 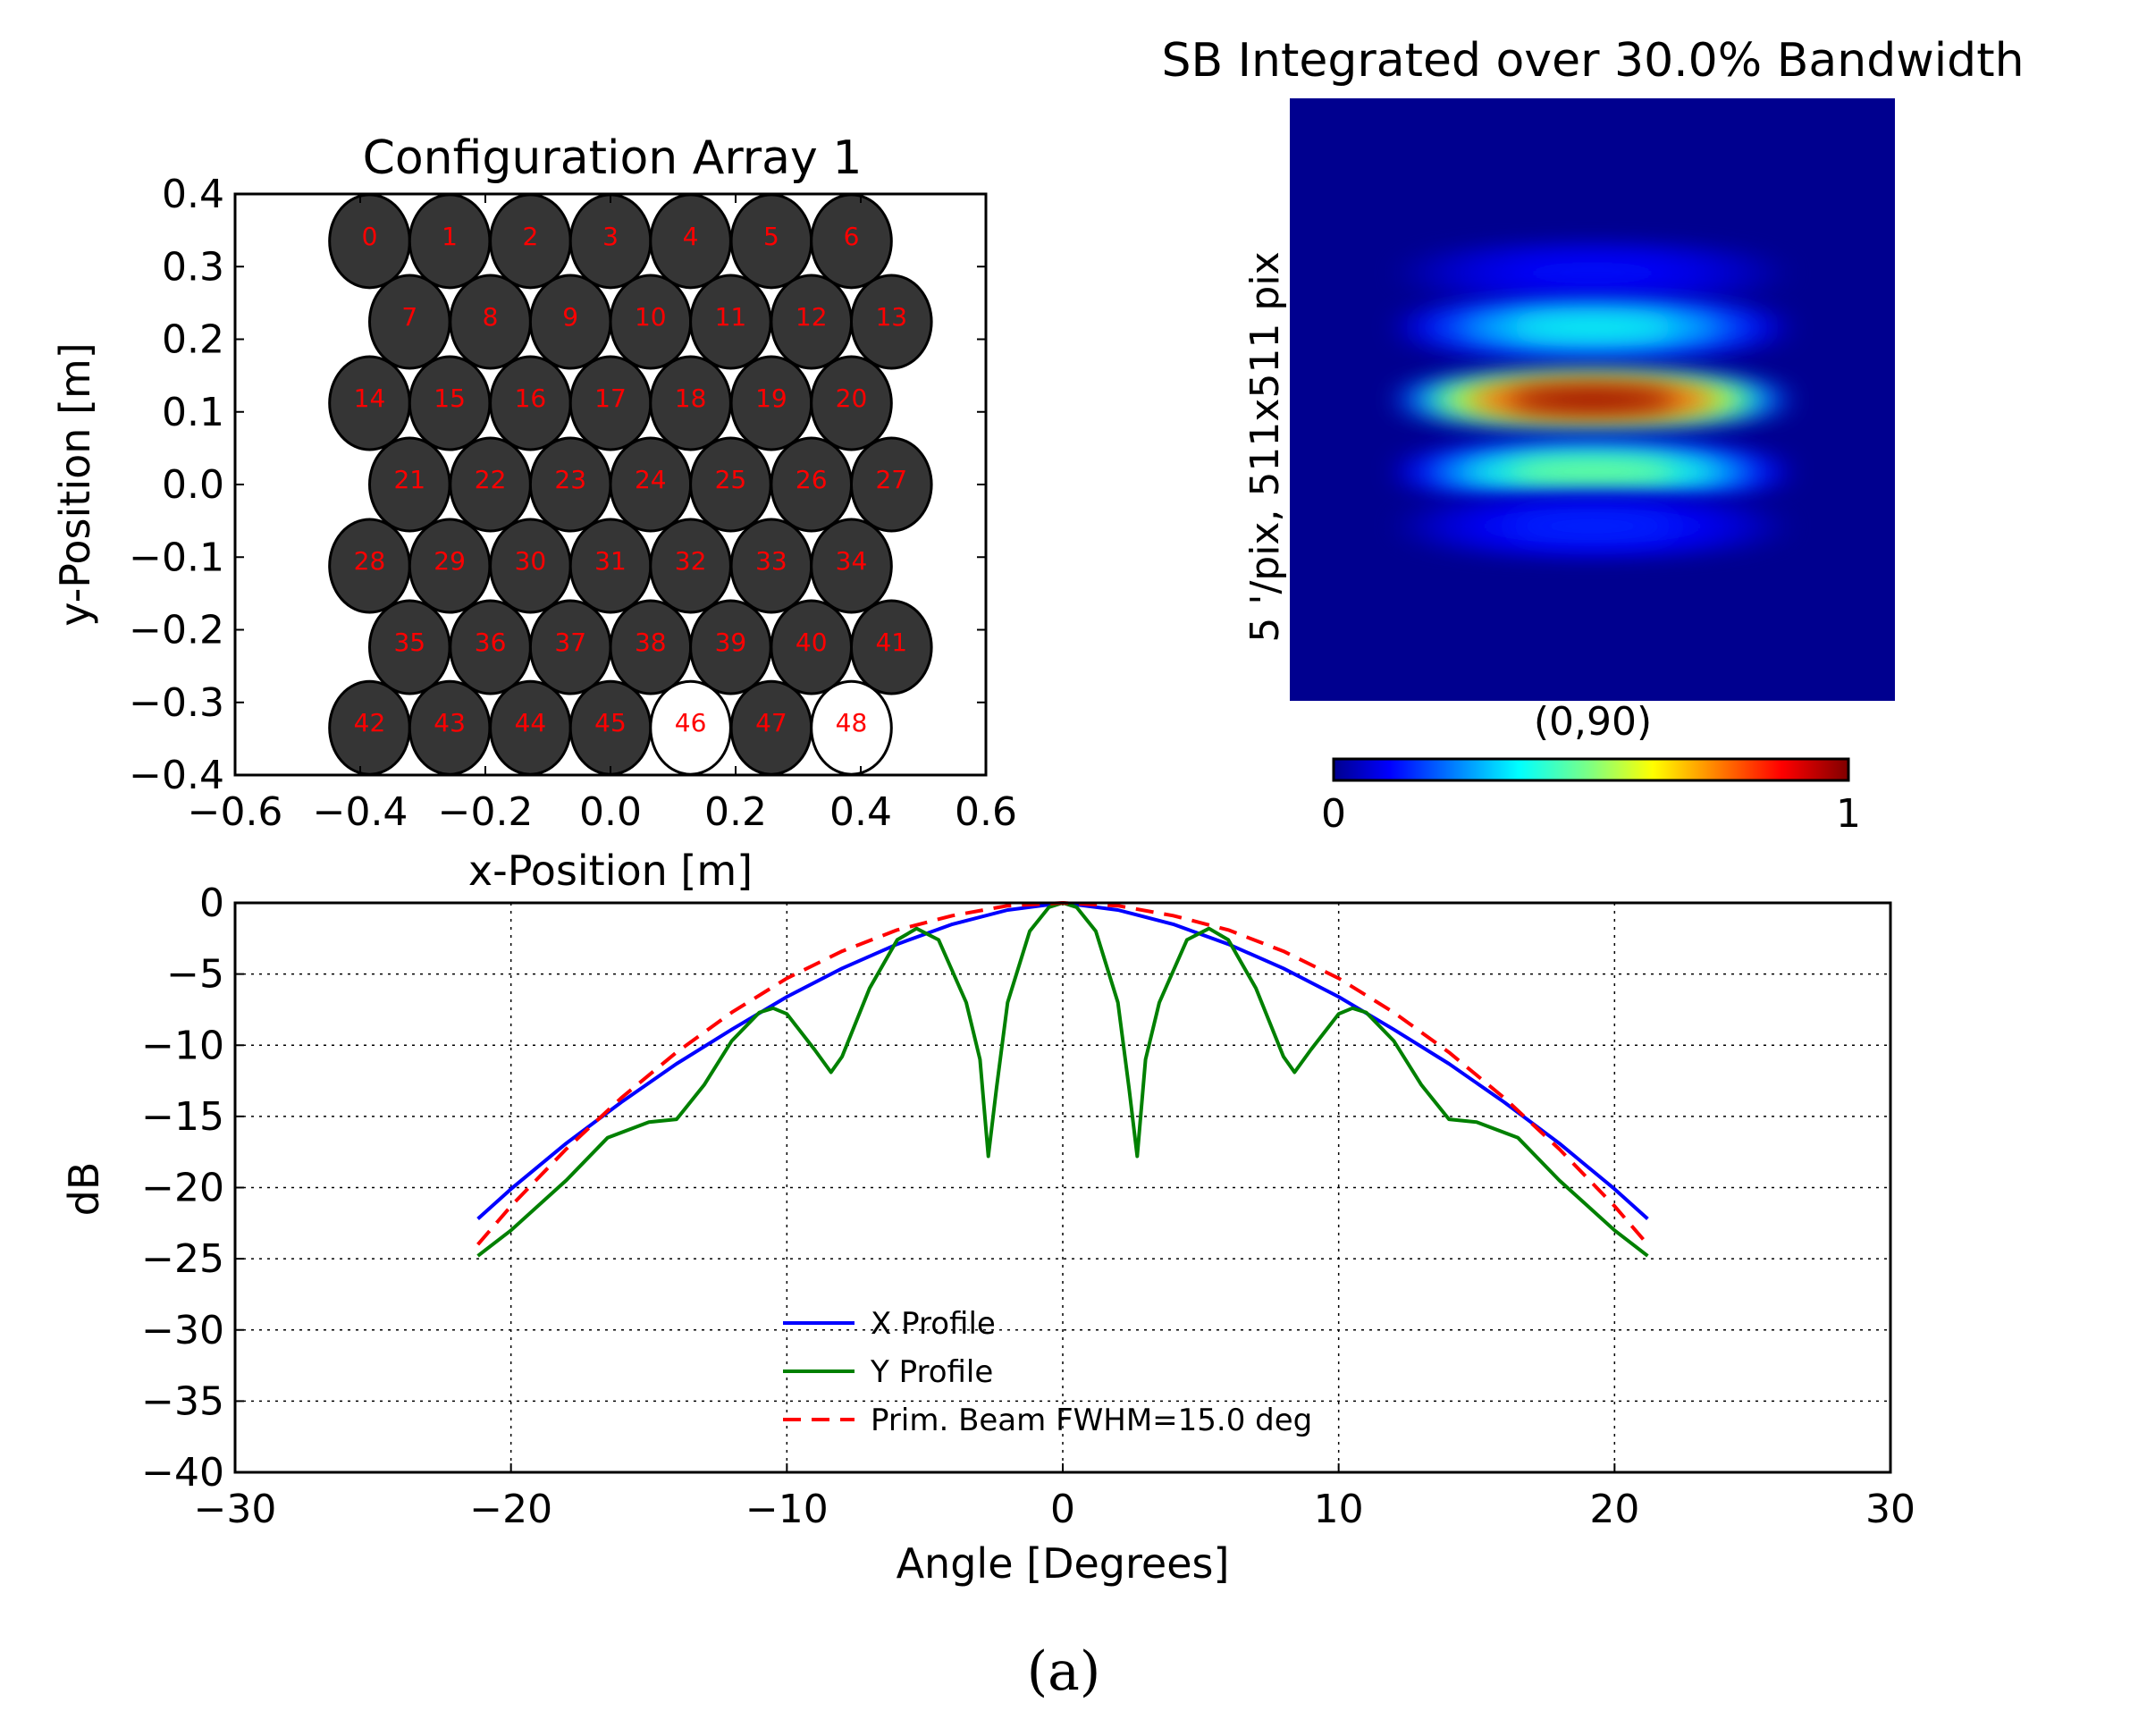 I want to click on profile-y-axis-label: dB, so click(x=84, y=1189).